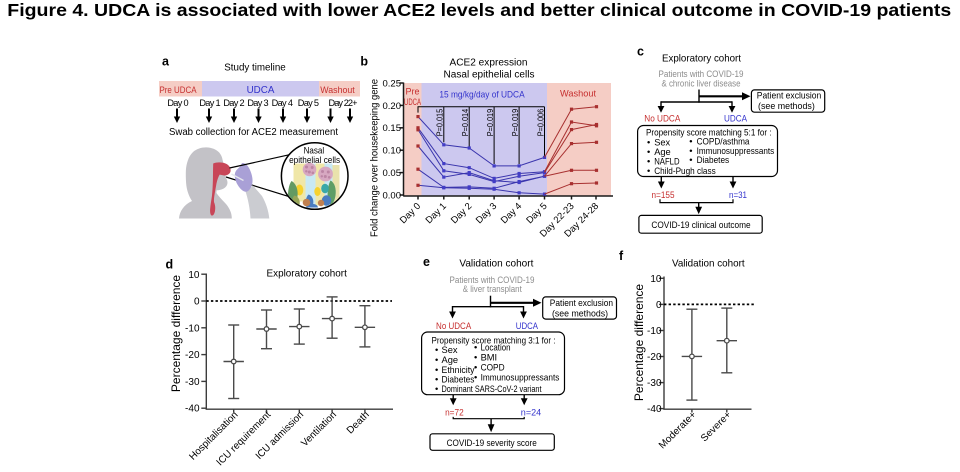 This screenshot has width=960, height=472. What do you see at coordinates (454, 413) in the screenshot?
I see `svg-text: n=72` at bounding box center [454, 413].